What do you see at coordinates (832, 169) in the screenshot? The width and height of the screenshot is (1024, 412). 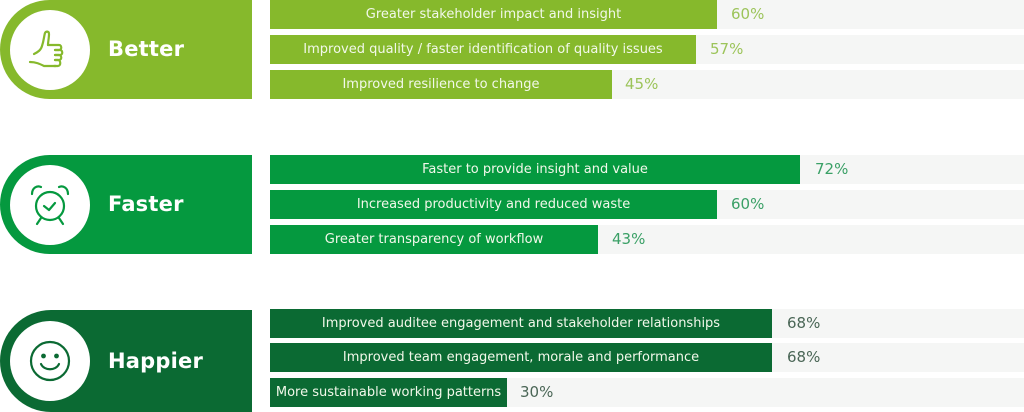 I see `bar-value: 72%` at bounding box center [832, 169].